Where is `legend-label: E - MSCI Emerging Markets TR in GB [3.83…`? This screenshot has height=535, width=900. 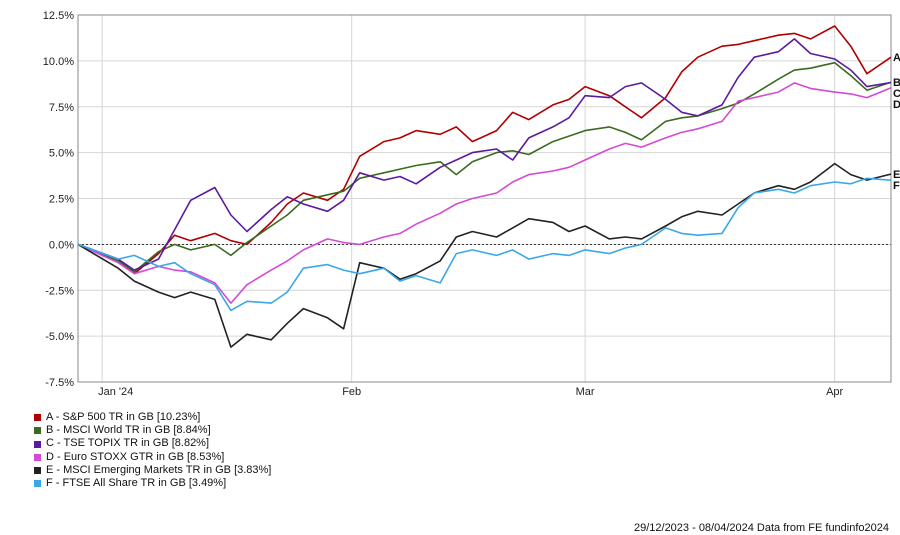 legend-label: E - MSCI Emerging Markets TR in GB [3.83… is located at coordinates (159, 469).